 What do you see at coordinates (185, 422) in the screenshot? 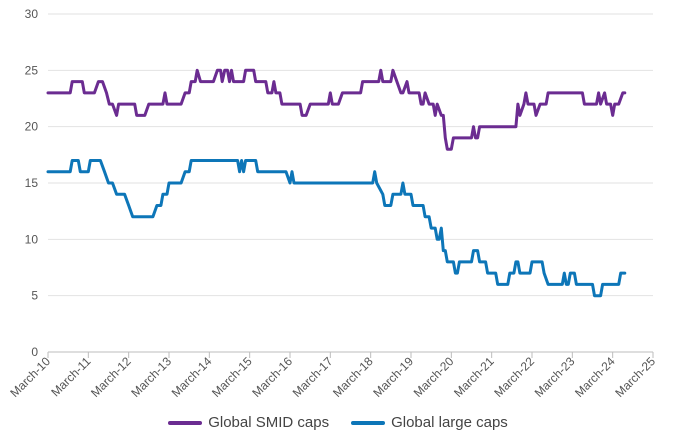
I see `legend-swatch-smid` at bounding box center [185, 422].